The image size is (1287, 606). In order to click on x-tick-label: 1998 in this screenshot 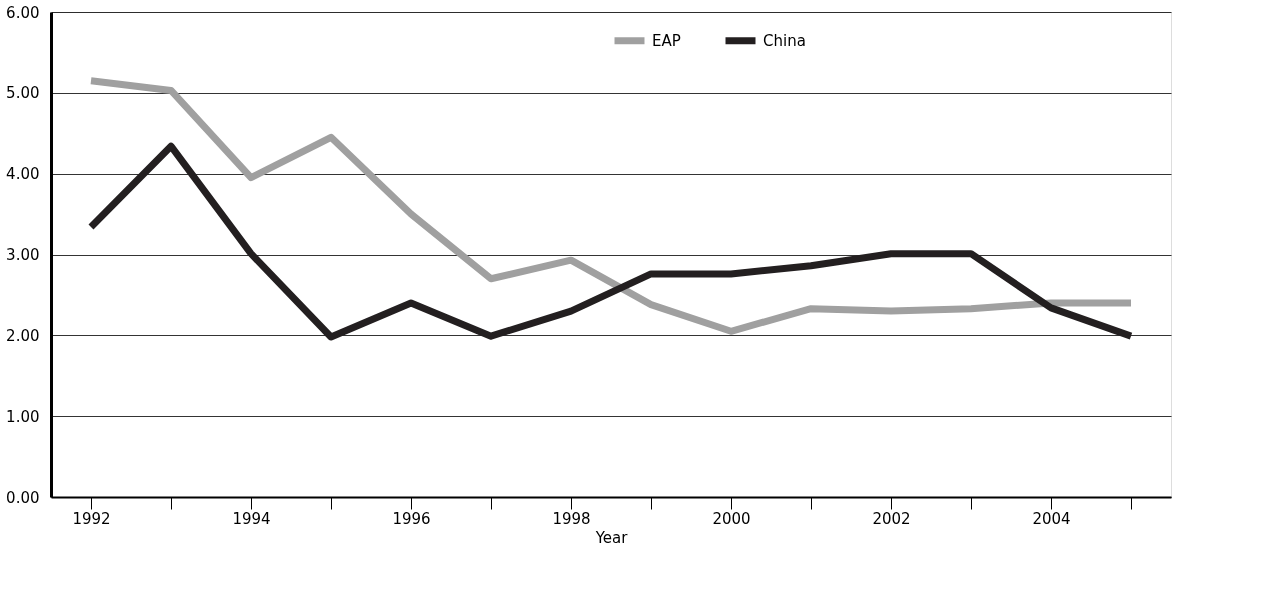, I will do `click(571, 518)`.